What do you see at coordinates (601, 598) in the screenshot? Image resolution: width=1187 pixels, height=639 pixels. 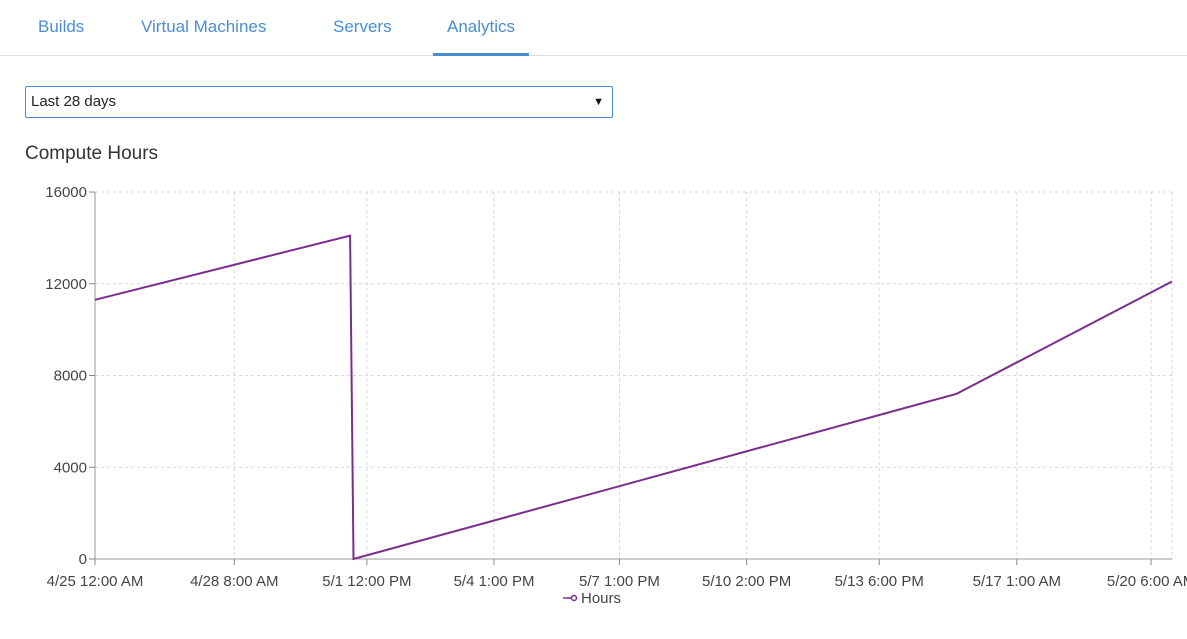 I see `legend-label: Hours` at bounding box center [601, 598].